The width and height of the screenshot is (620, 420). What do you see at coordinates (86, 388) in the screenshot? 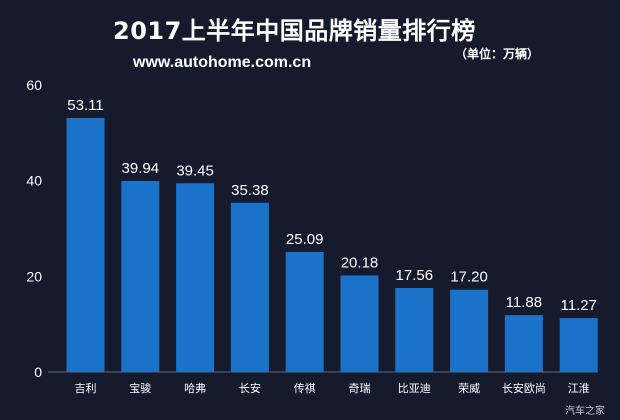
I see `x-tick-label: 吉利` at bounding box center [86, 388].